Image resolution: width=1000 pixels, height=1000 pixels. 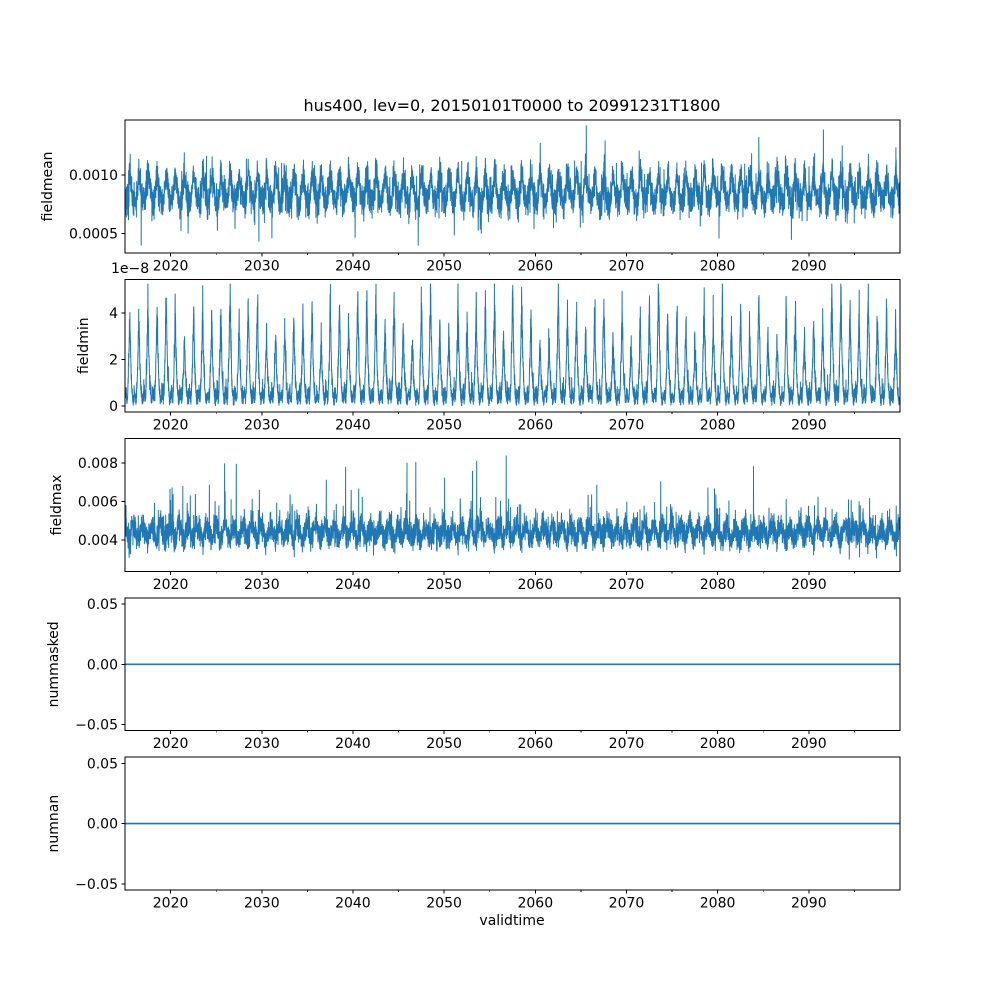 What do you see at coordinates (57, 505) in the screenshot?
I see `y-axis-label-fieldmax: fieldmax` at bounding box center [57, 505].